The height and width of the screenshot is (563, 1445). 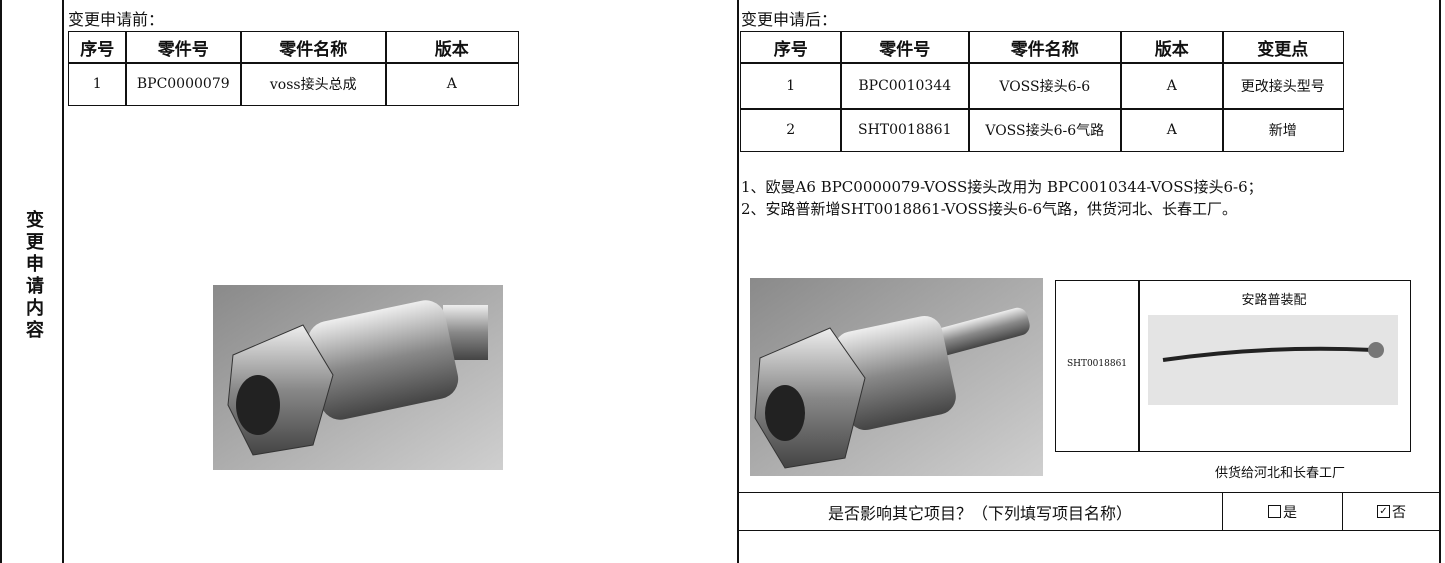 What do you see at coordinates (791, 130) in the screenshot?
I see `table-cell: 2` at bounding box center [791, 130].